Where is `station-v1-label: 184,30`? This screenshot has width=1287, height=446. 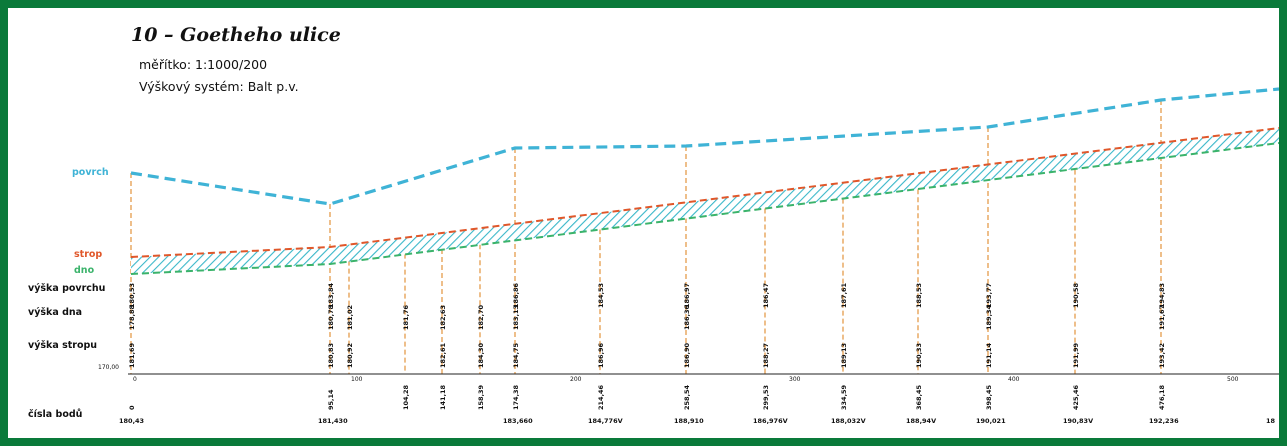 station-v1-label: 184,30 is located at coordinates (481, 355).